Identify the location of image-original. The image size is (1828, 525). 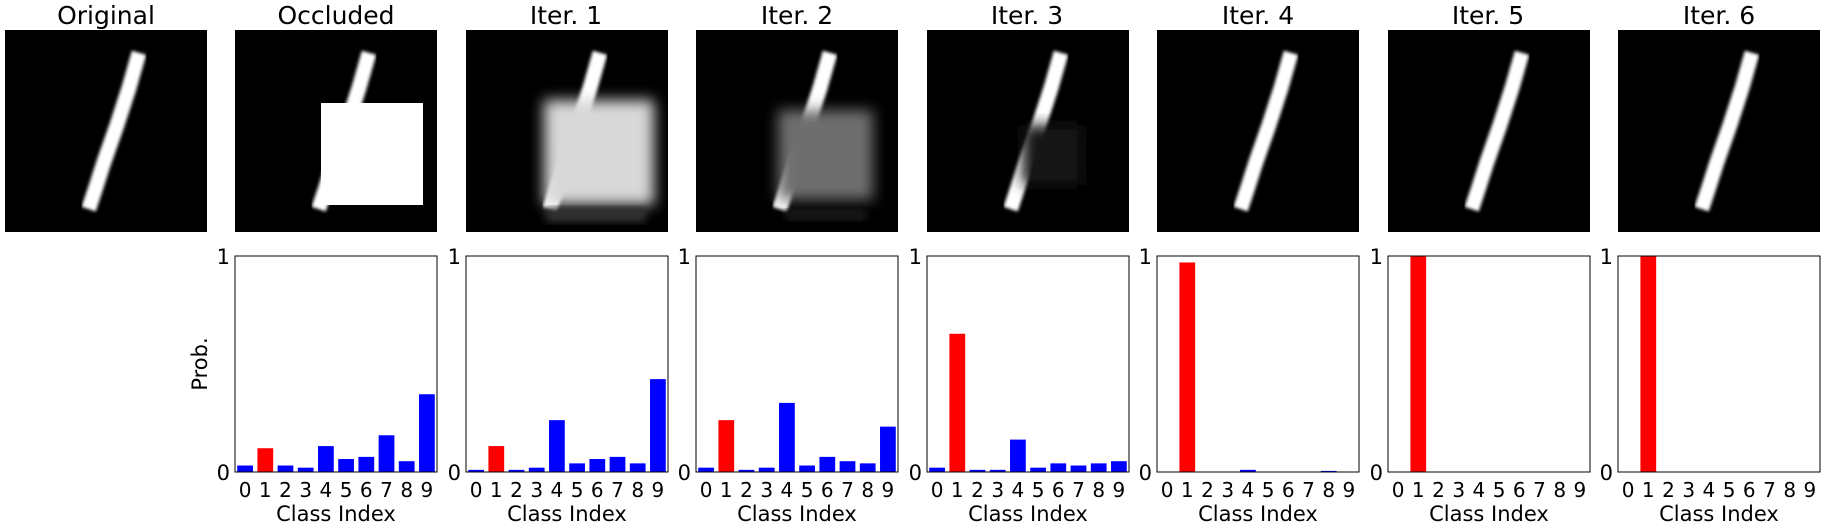
(106, 131).